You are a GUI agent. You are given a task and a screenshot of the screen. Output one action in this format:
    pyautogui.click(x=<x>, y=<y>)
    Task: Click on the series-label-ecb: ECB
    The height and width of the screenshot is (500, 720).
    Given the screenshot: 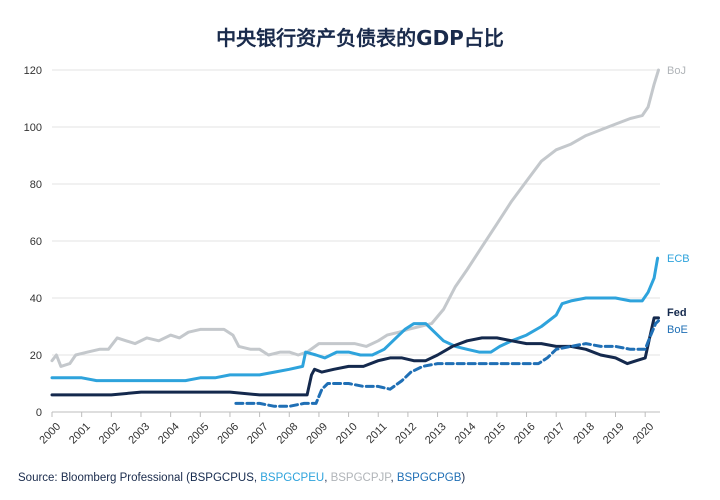 What is the action you would take?
    pyautogui.click(x=678, y=259)
    